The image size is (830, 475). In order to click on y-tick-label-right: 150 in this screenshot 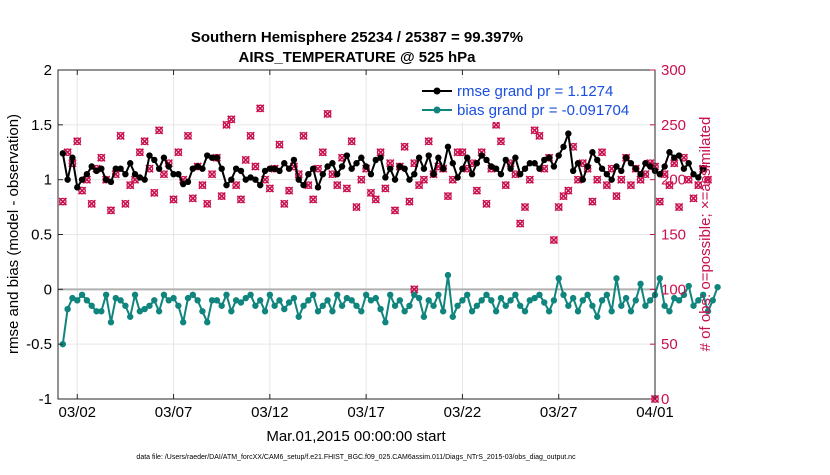, I will do `click(673, 235)`.